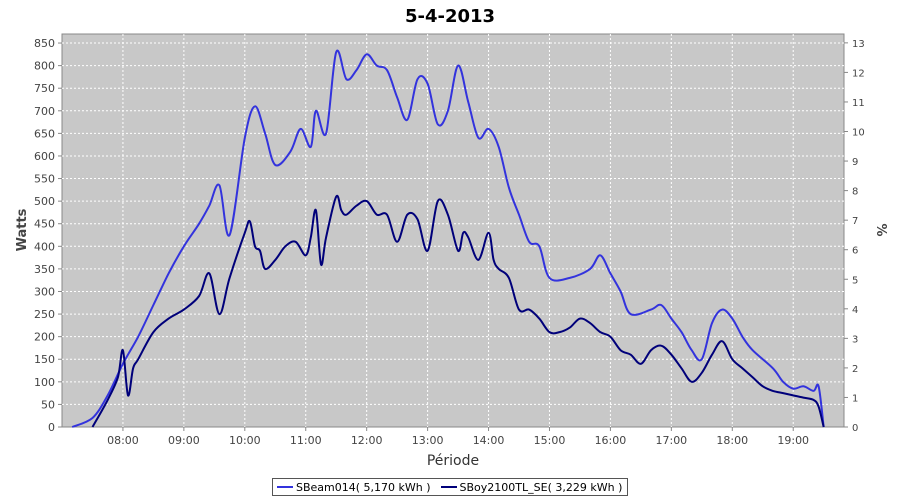 Image resolution: width=900 pixels, height=500 pixels. Describe the element at coordinates (550, 440) in the screenshot. I see `x-tick-label: 15:00` at that location.